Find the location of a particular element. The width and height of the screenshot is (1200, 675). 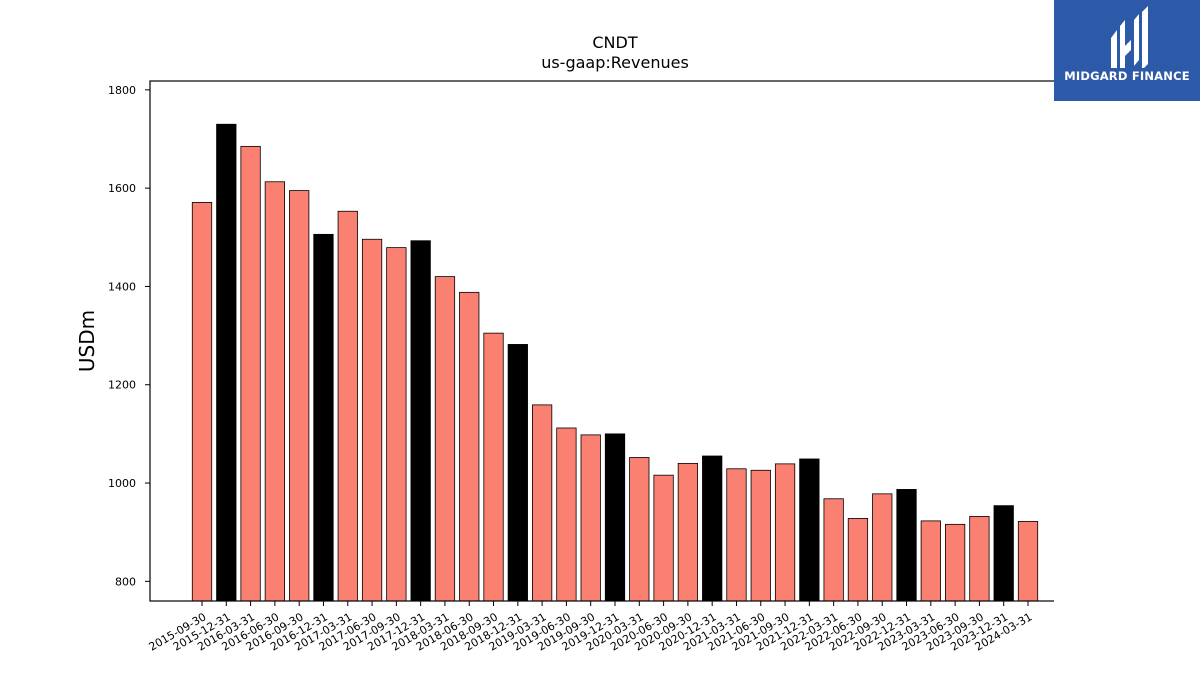

y-tick-label: 800 is located at coordinates (125, 581).